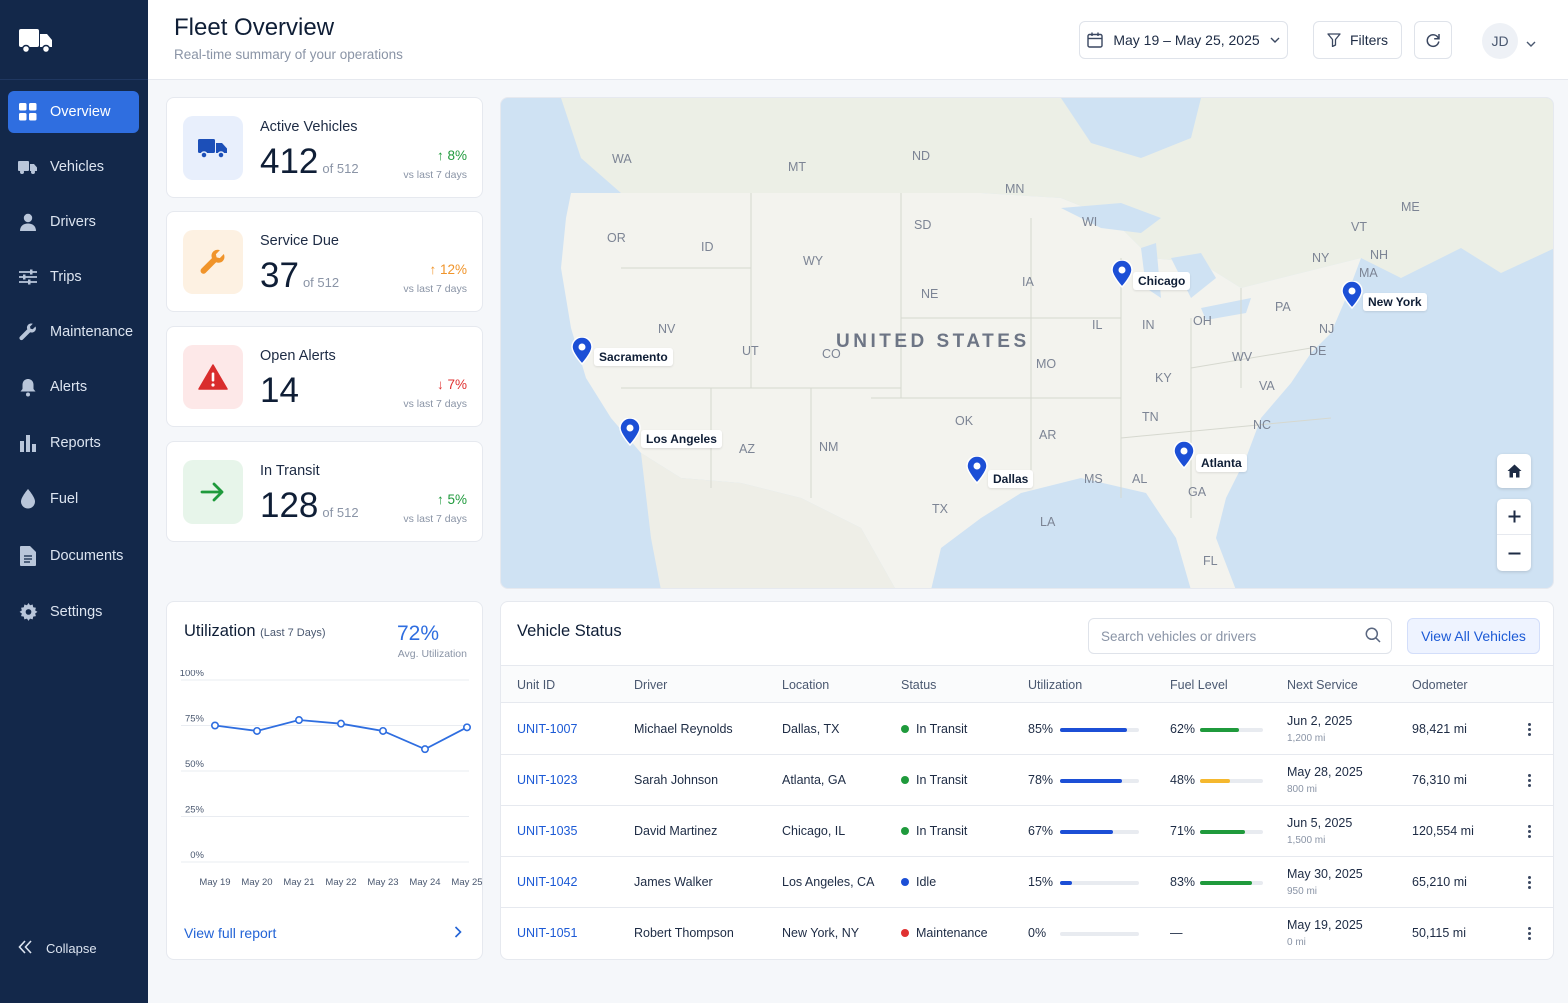 This screenshot has height=1003, width=1568. I want to click on app-logo, so click(74, 40).